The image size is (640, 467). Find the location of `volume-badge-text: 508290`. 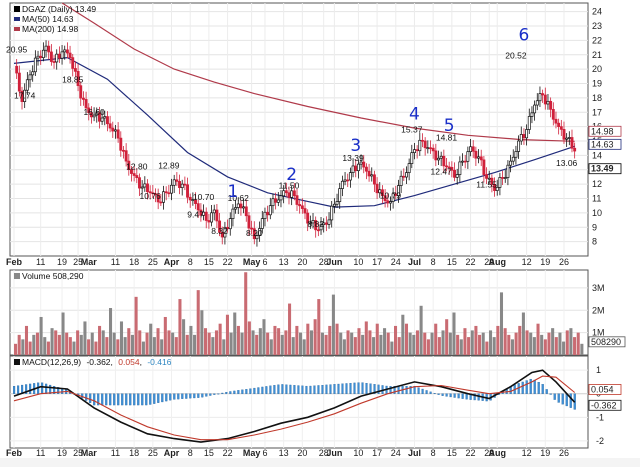

volume-badge-text: 508290 is located at coordinates (606, 342).